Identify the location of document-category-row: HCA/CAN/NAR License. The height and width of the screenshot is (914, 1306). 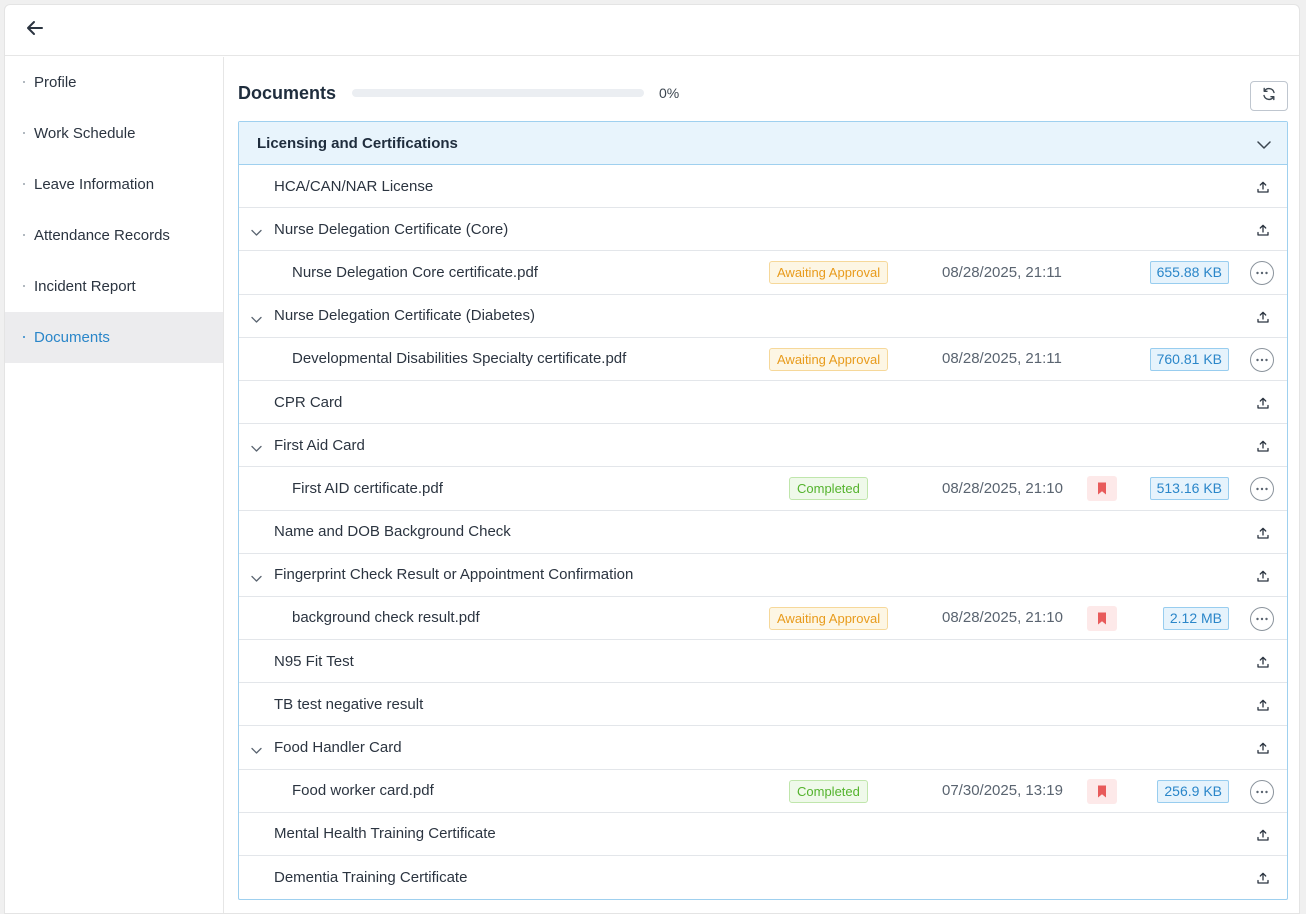
(763, 187).